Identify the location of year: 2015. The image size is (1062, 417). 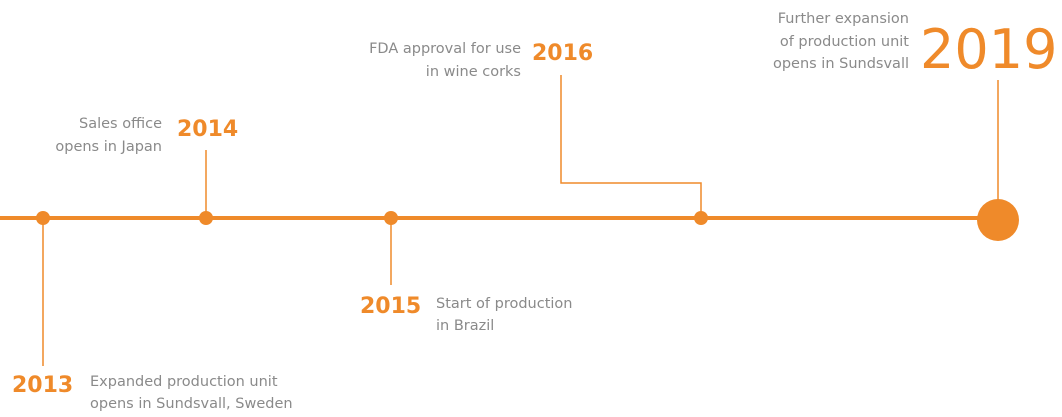
(390, 306).